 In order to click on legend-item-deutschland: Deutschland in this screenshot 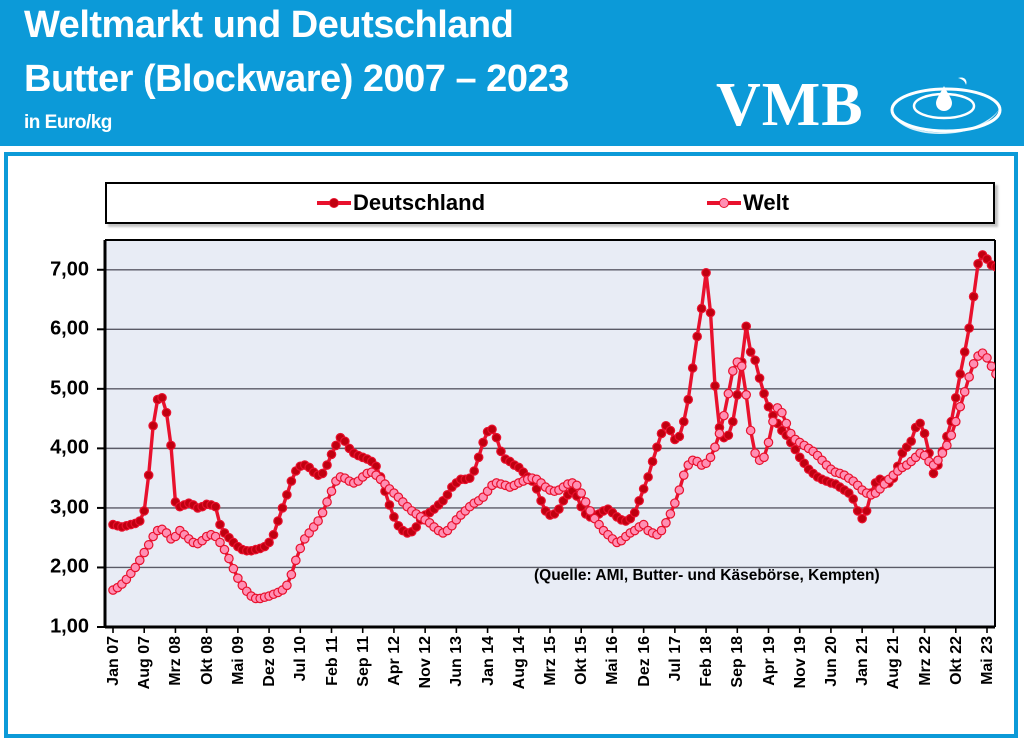, I will do `click(401, 203)`.